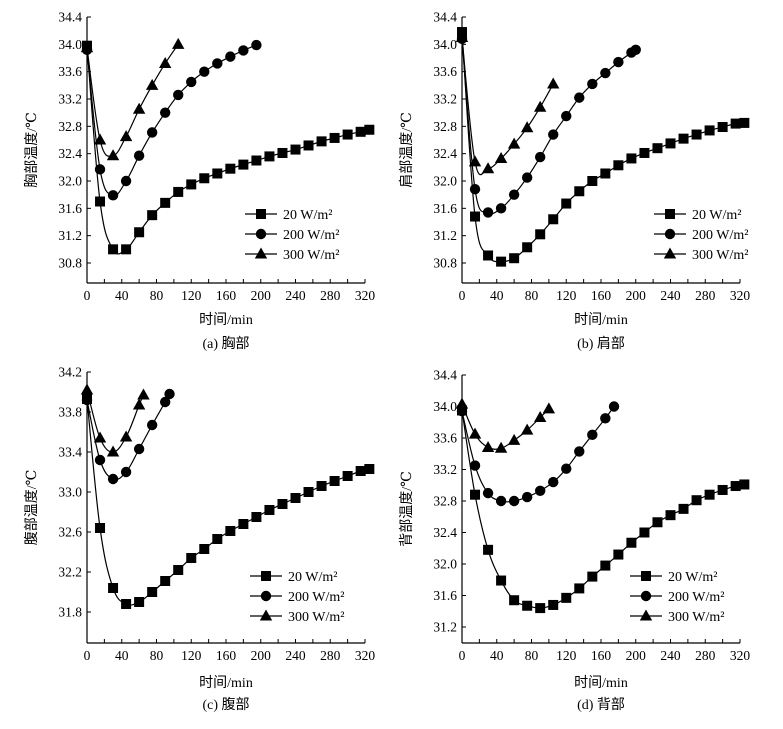 The image size is (783, 729). What do you see at coordinates (601, 344) in the screenshot?
I see `panel-caption: (b) 肩部` at bounding box center [601, 344].